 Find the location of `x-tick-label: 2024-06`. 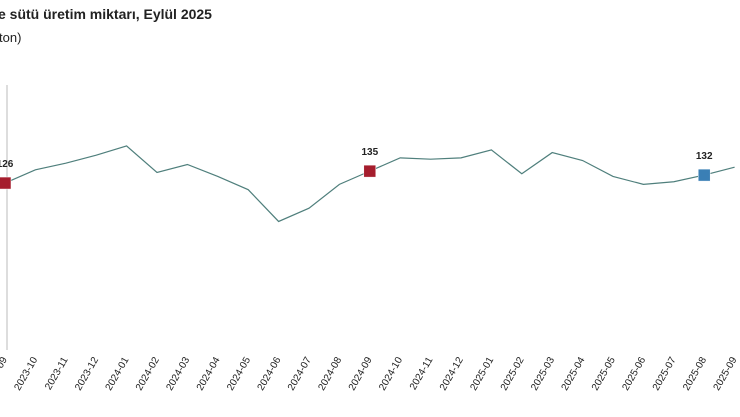

x-tick-label: 2024-06 is located at coordinates (270, 374).